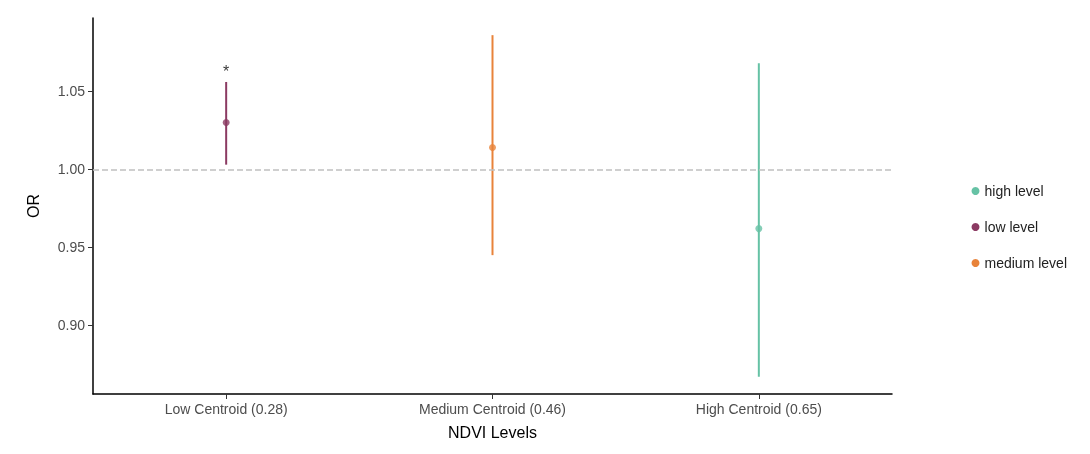 The height and width of the screenshot is (454, 1090). What do you see at coordinates (226, 409) in the screenshot?
I see `x-tick-label: Low Centroid (0.28)` at bounding box center [226, 409].